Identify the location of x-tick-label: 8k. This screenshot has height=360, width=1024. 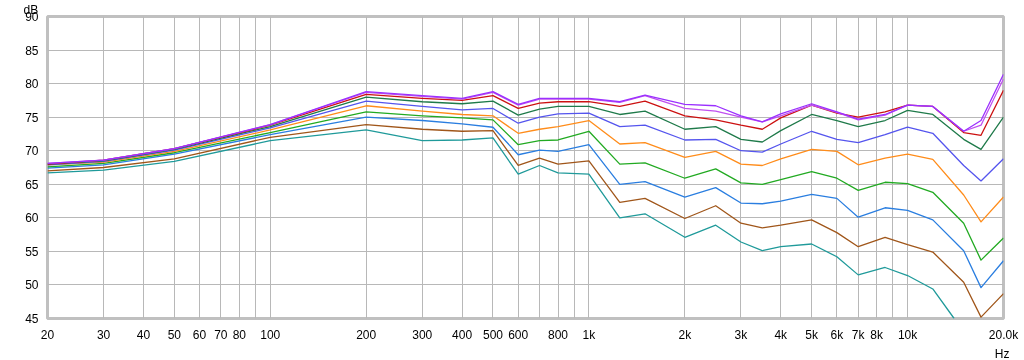
(877, 334).